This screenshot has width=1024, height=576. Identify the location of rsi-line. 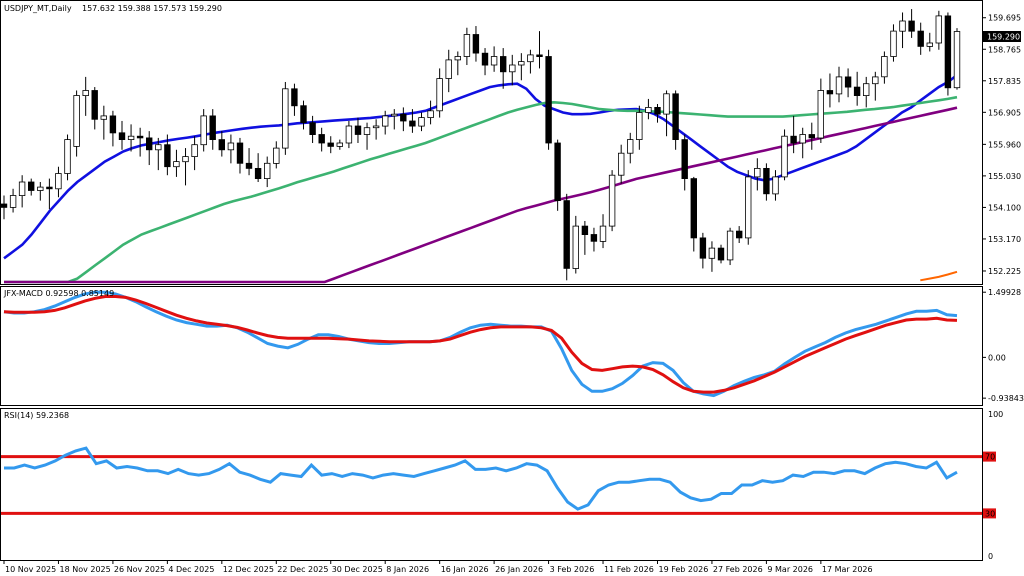
(481, 478).